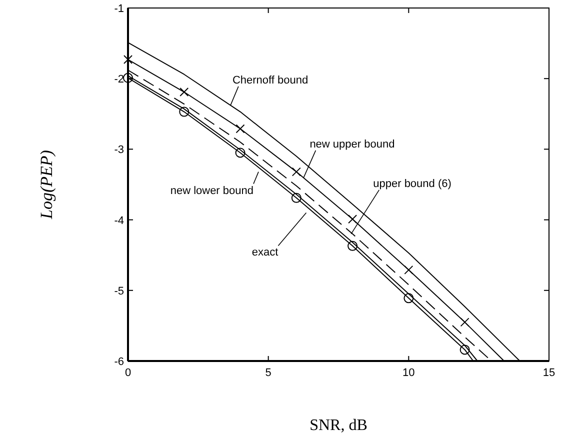  What do you see at coordinates (352, 144) in the screenshot?
I see `annotation: new upper bound` at bounding box center [352, 144].